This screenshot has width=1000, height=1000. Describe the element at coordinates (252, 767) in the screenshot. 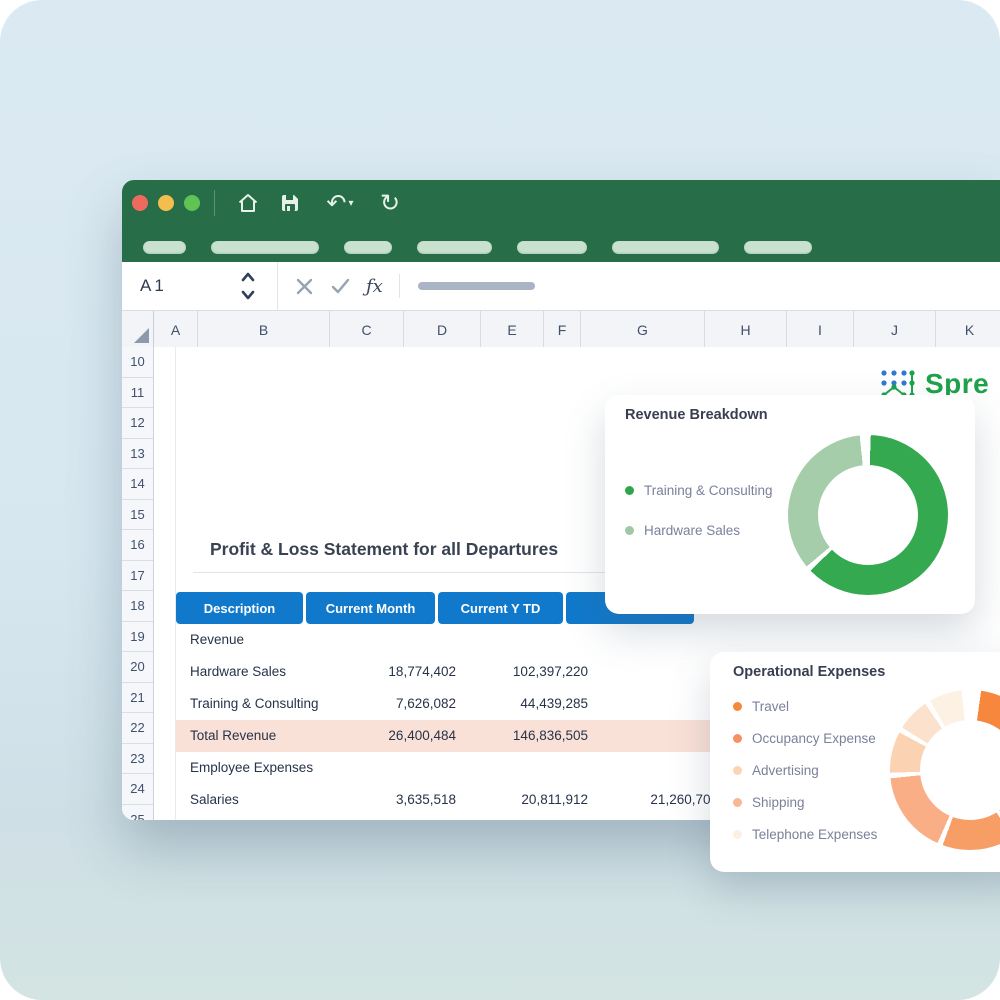

I see `cell-description: Employee Expenses` at that location.